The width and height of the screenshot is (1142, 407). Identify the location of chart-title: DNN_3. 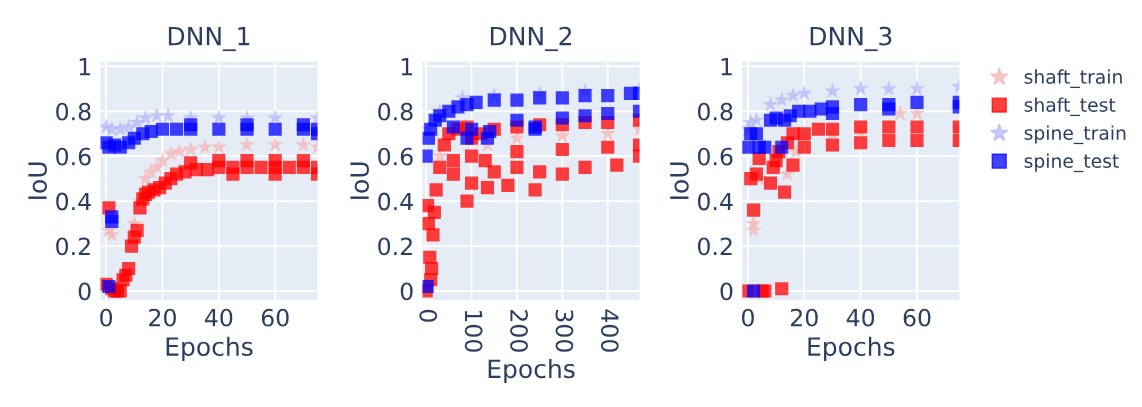
(851, 39).